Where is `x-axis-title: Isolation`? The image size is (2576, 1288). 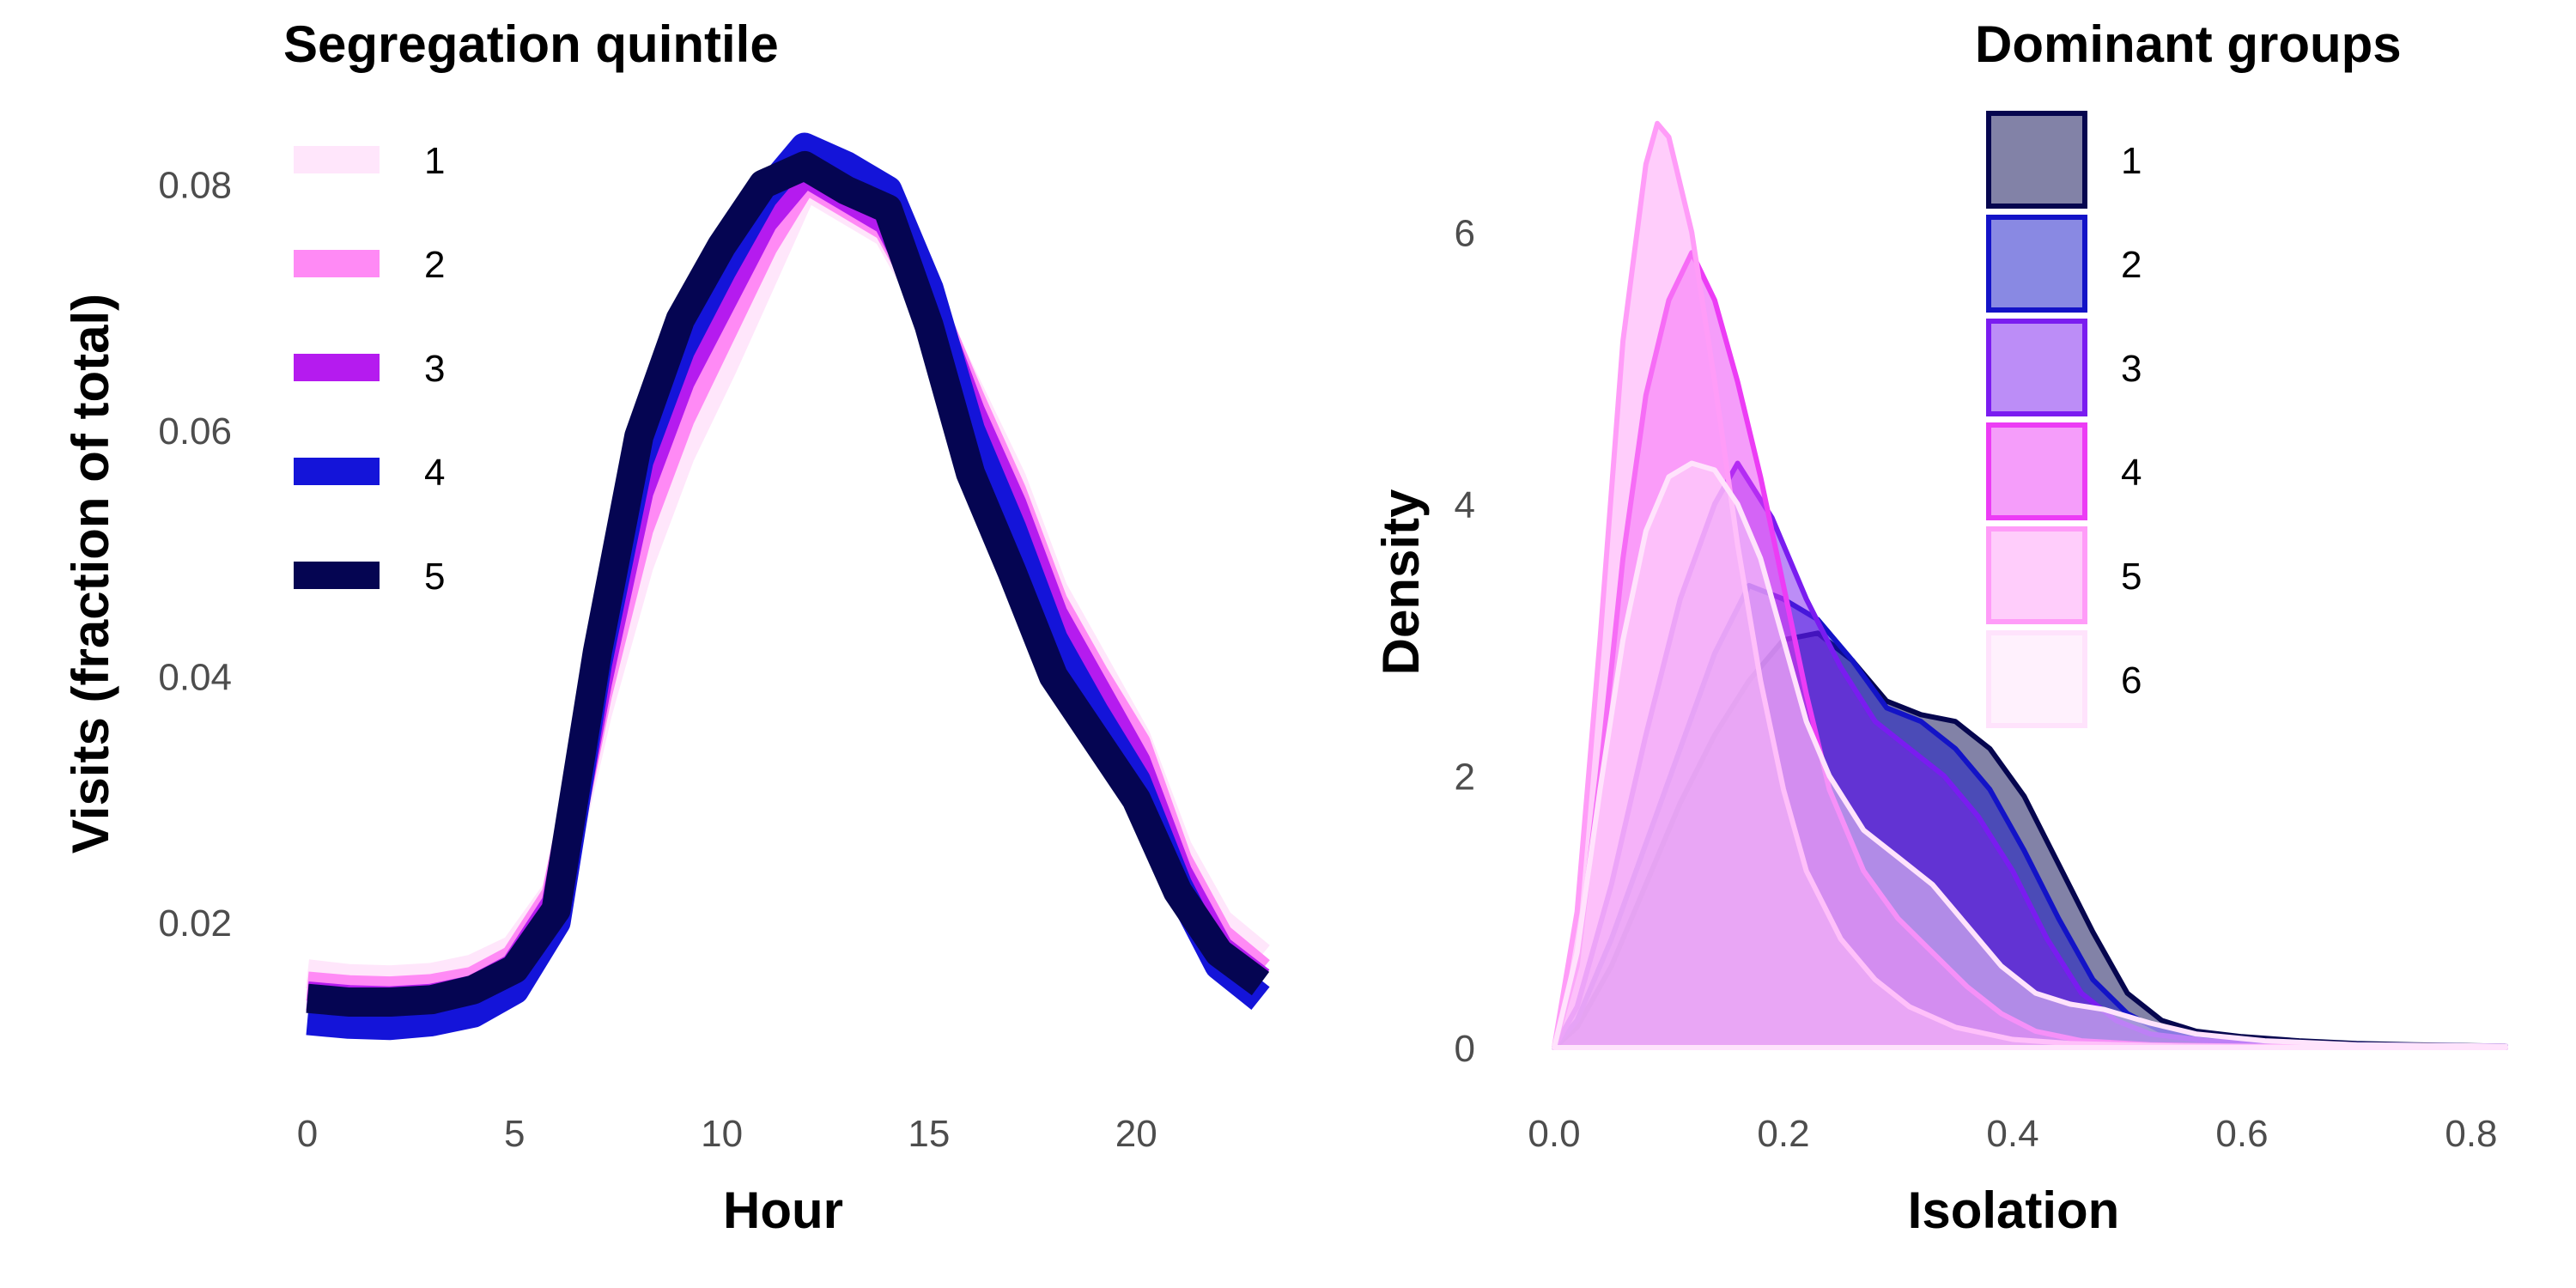 x-axis-title: Isolation is located at coordinates (2014, 1210).